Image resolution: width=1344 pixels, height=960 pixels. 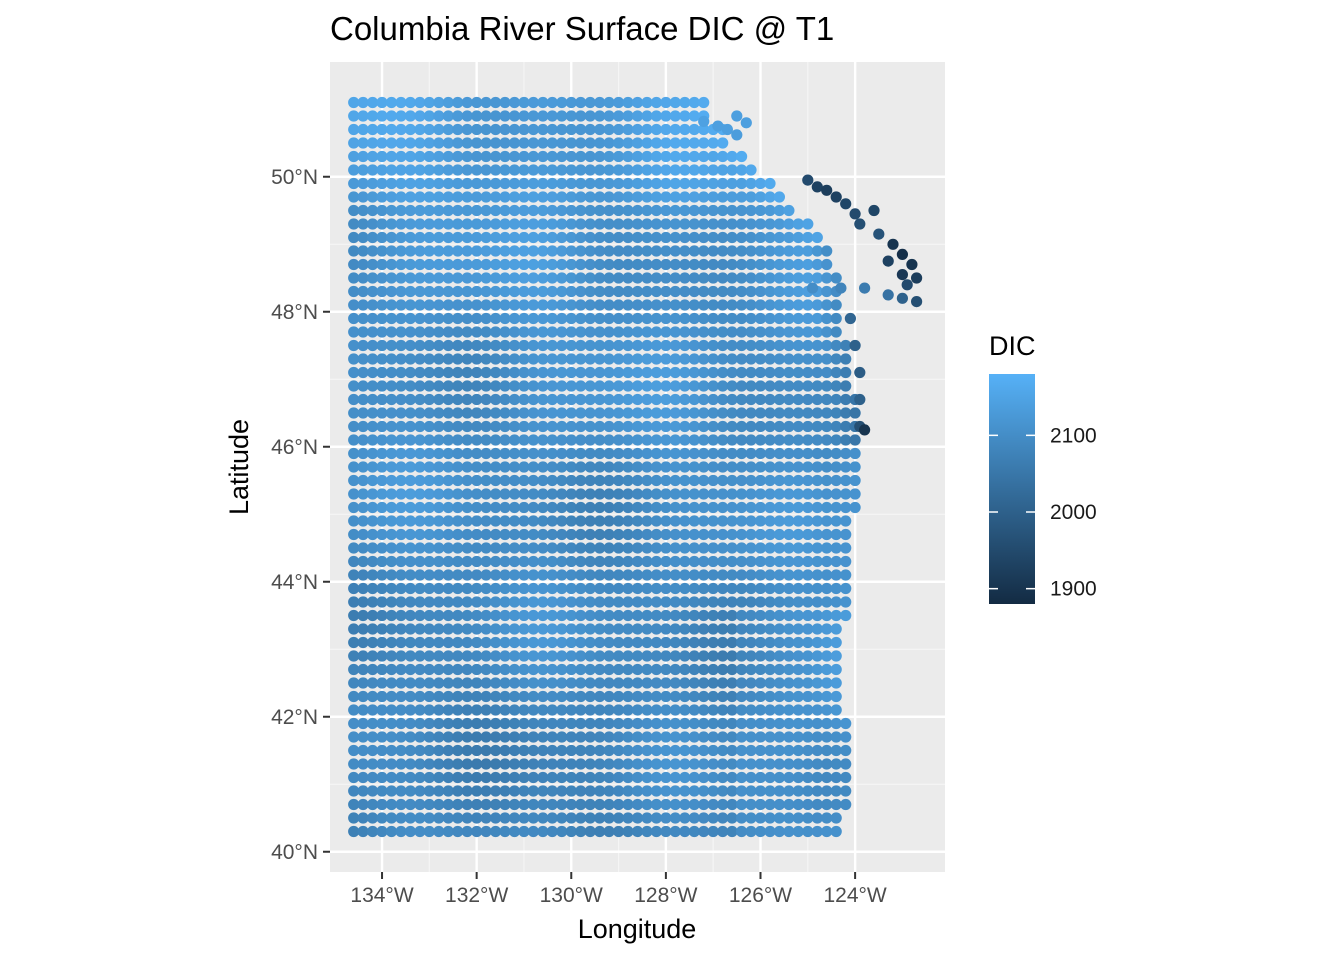 I want to click on x-tick-label: 126°W, so click(x=760, y=895).